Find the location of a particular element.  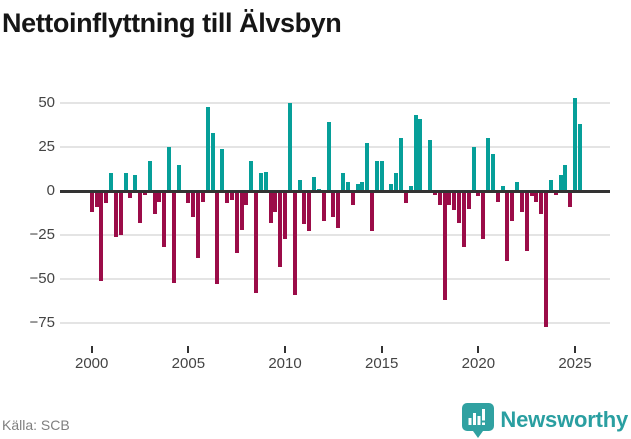

bar-2019-q2 is located at coordinates (463, 219).